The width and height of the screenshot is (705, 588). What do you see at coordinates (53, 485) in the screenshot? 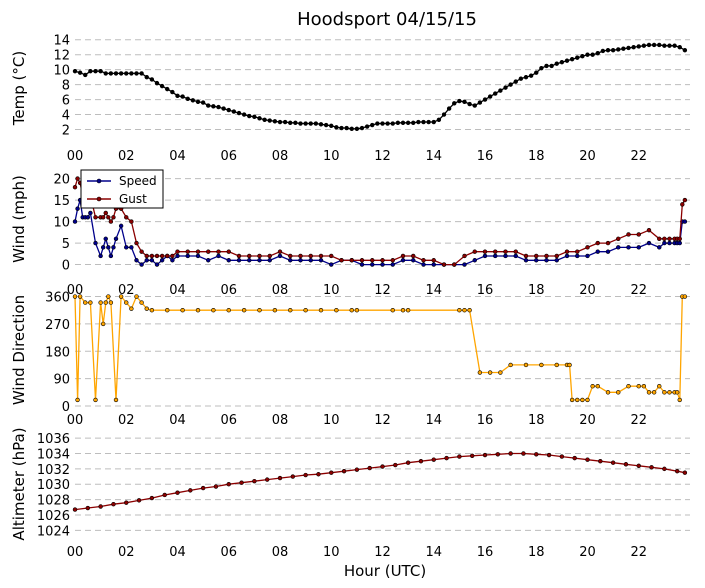
I see `altimeter-ytick-3: 1030` at bounding box center [53, 485].